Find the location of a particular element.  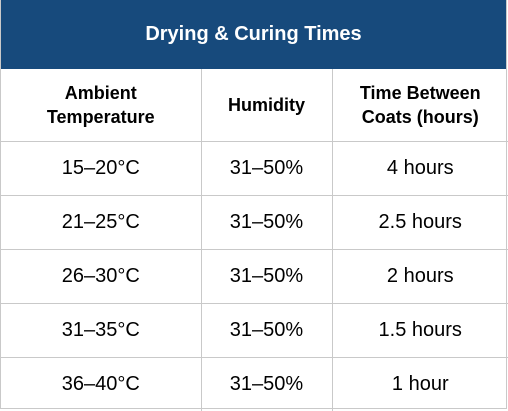

header-humidity-label: Humidity is located at coordinates (266, 105).